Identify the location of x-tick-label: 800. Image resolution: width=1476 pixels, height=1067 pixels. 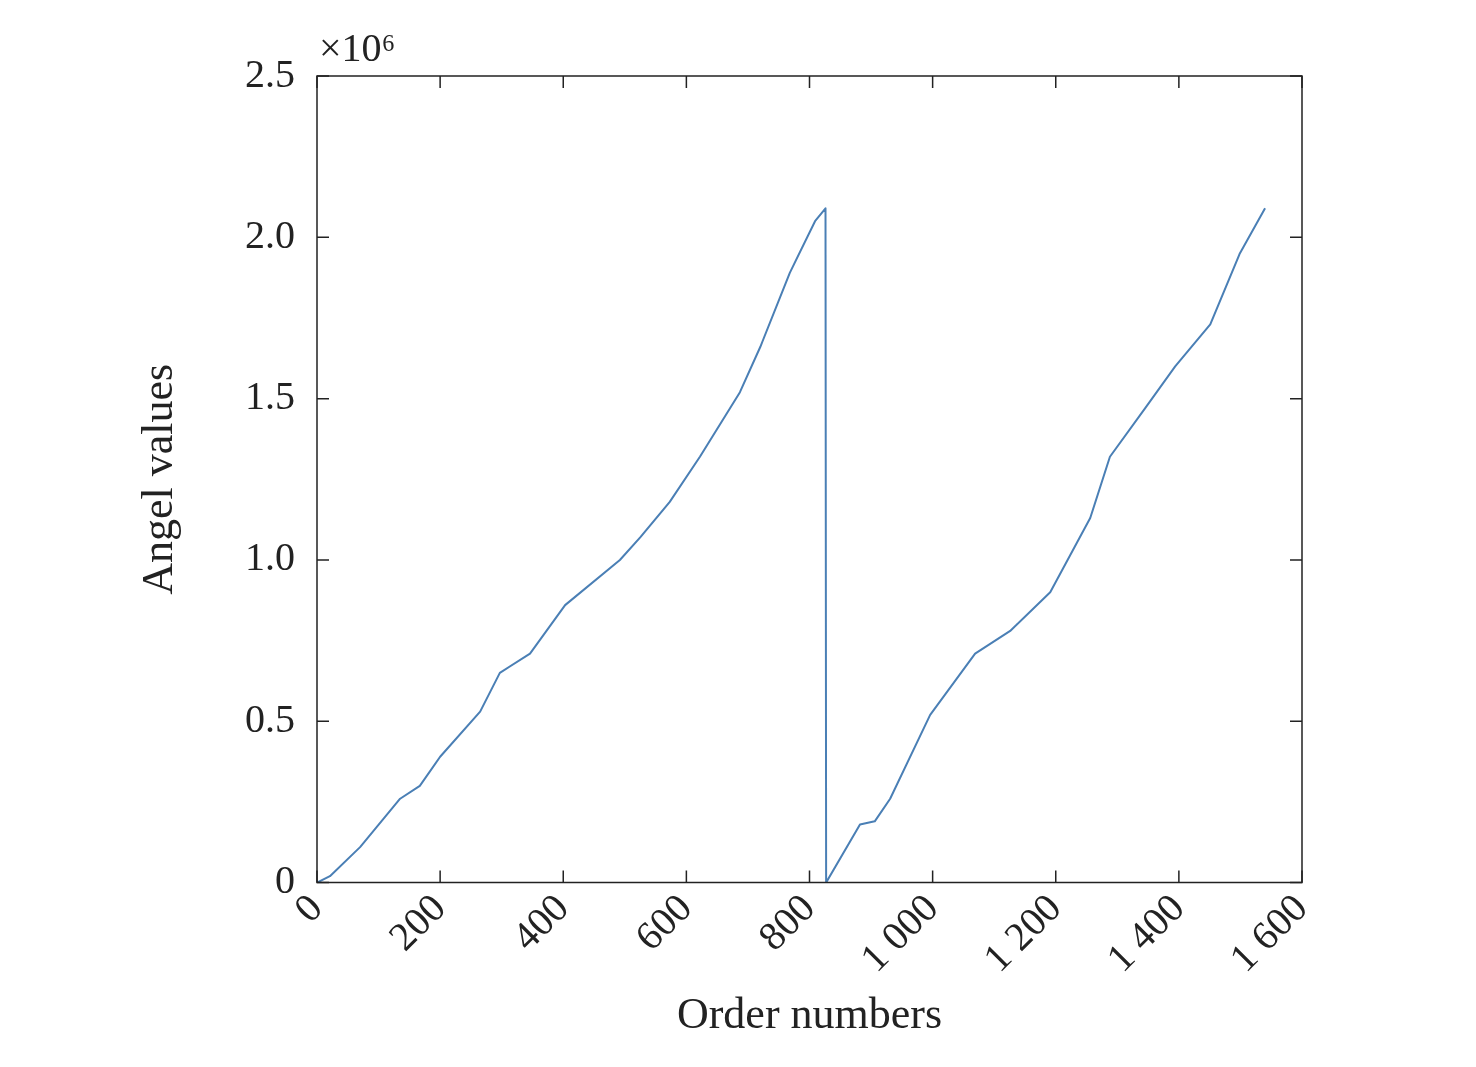
(786, 921).